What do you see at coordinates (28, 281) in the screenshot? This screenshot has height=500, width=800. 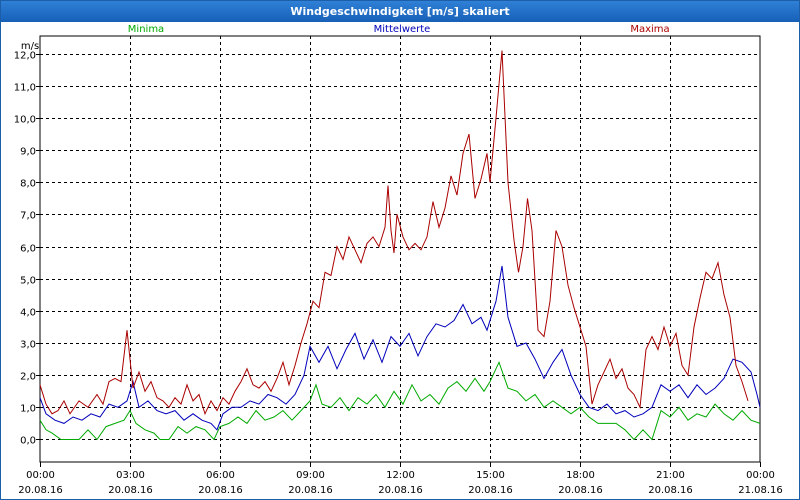 I see `y-tick-label: 5,0` at bounding box center [28, 281].